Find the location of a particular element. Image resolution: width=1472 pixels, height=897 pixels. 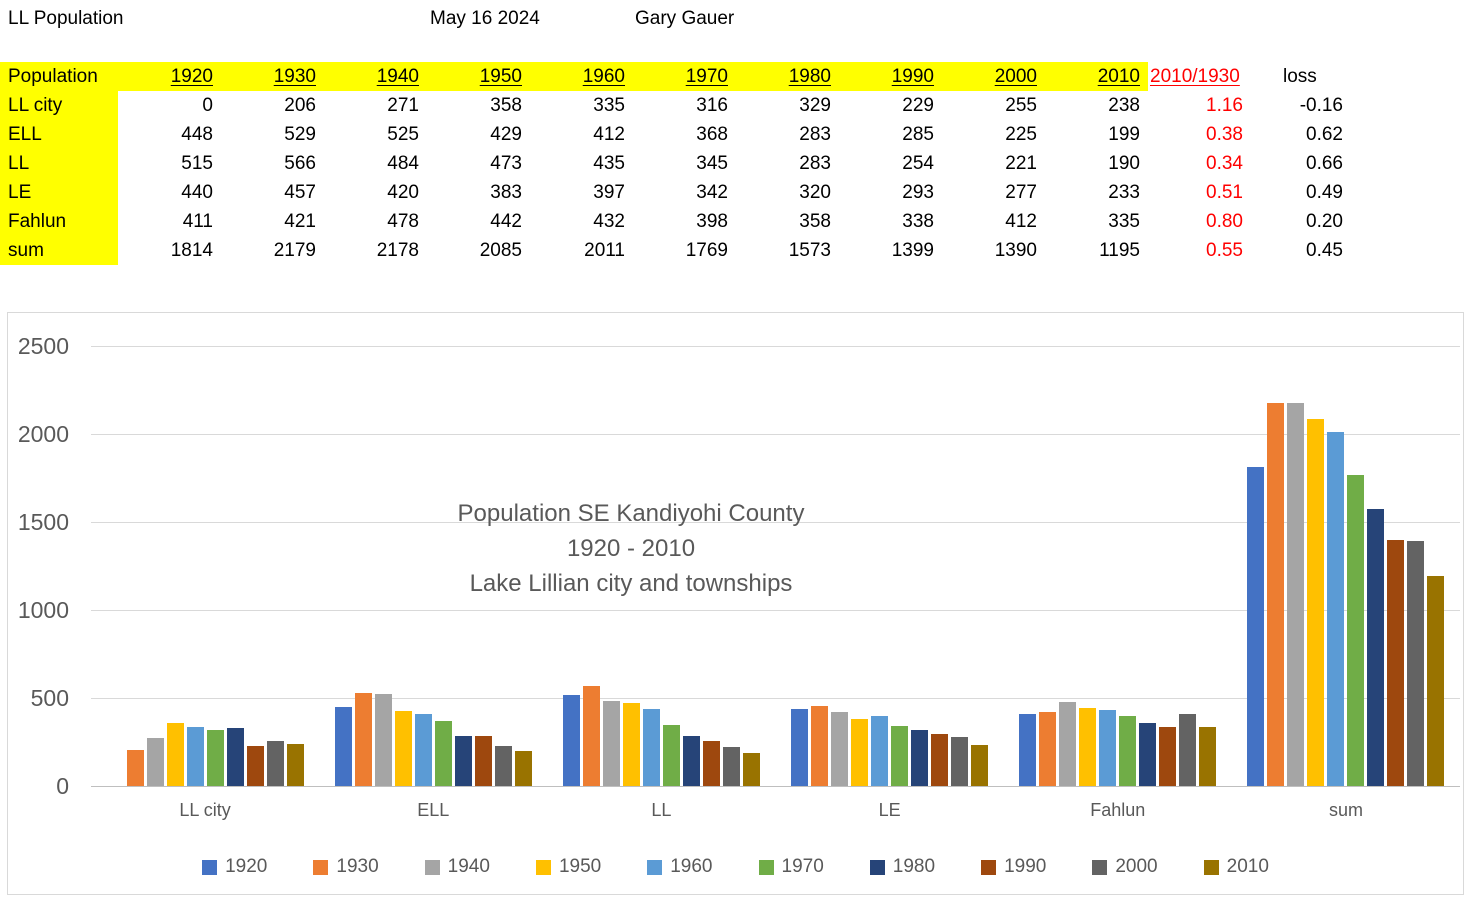

table-cell-ll-1950: 473 is located at coordinates (506, 163).